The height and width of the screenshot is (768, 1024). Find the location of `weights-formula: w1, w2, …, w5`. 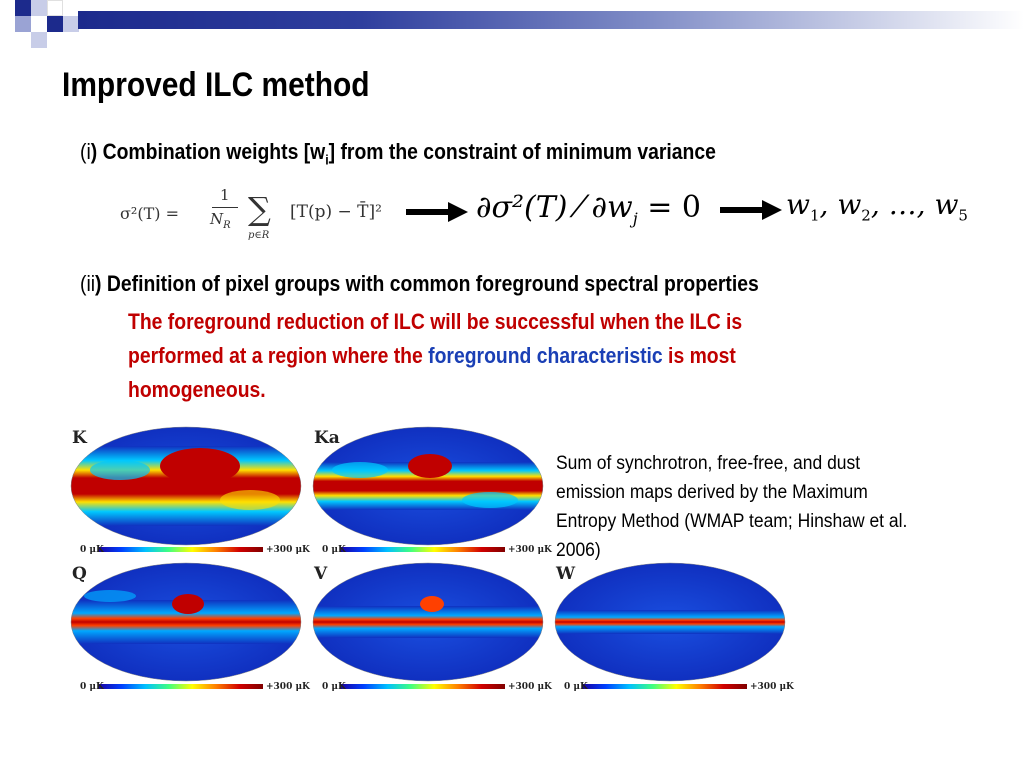

weights-formula: w1, w2, …, w5 is located at coordinates (877, 206).